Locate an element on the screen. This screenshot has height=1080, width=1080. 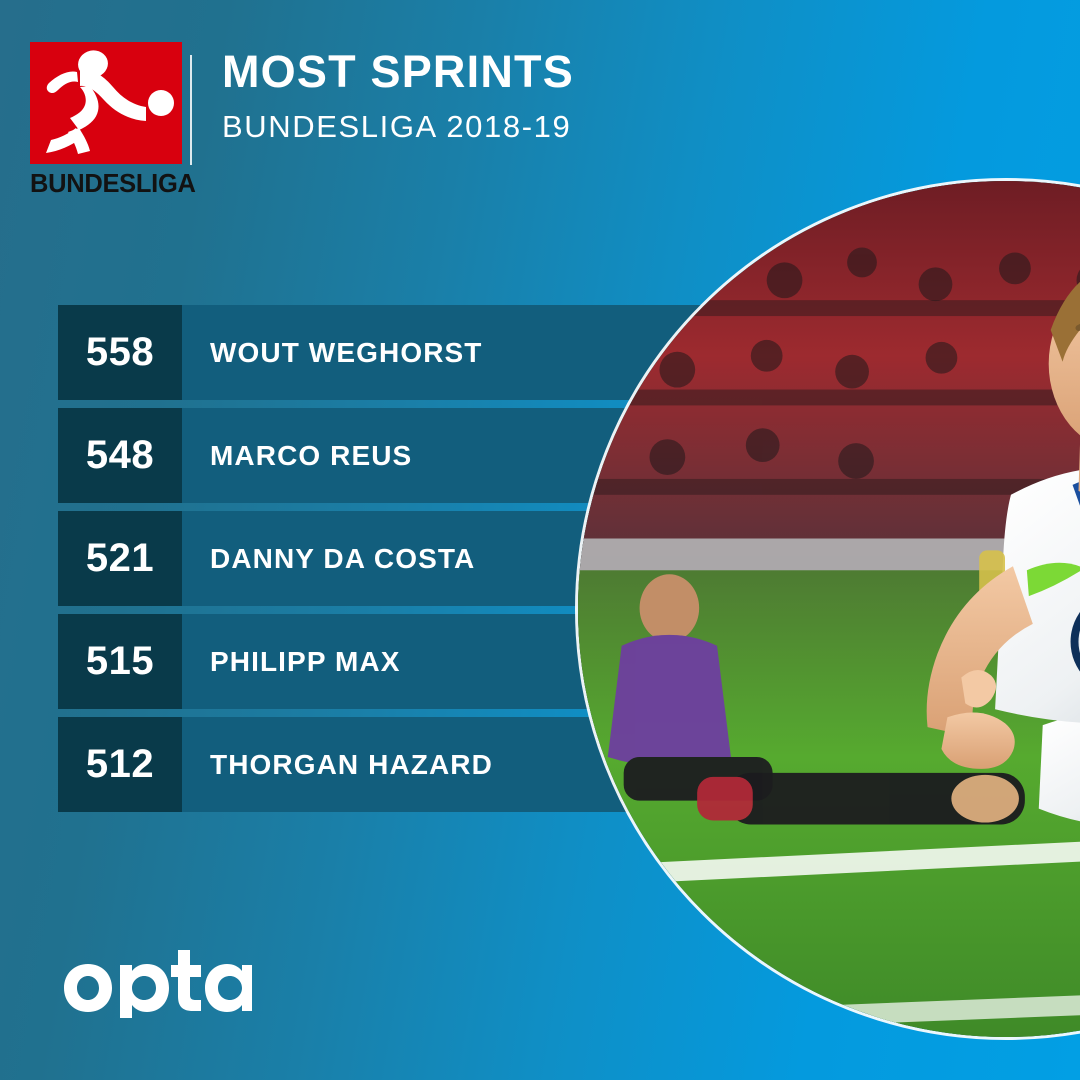
header-text: MOST SPRINTS BUNDESLIGA 2018-19 is located at coordinates (398, 96).